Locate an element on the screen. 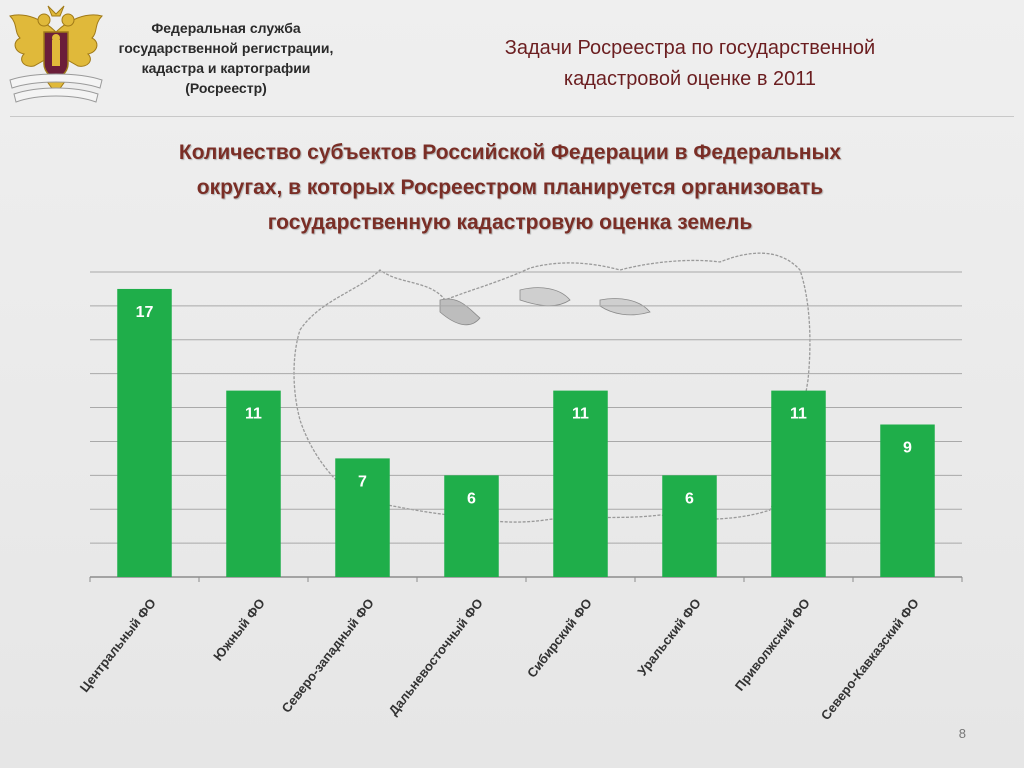 This screenshot has height=768, width=1024. header-divider is located at coordinates (512, 116).